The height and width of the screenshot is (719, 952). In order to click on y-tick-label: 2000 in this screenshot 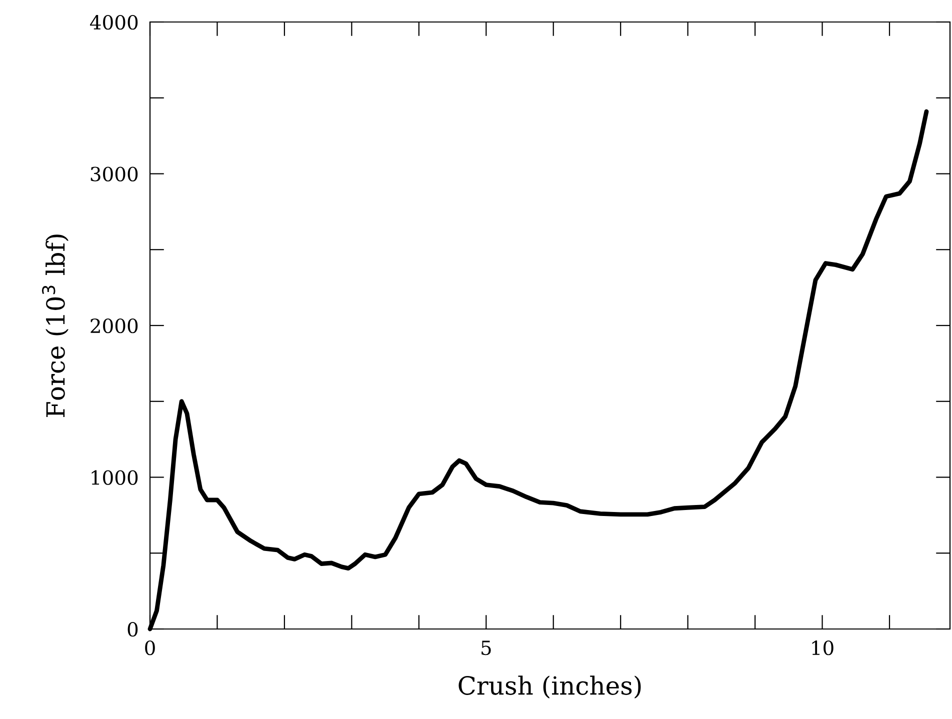, I will do `click(114, 326)`.